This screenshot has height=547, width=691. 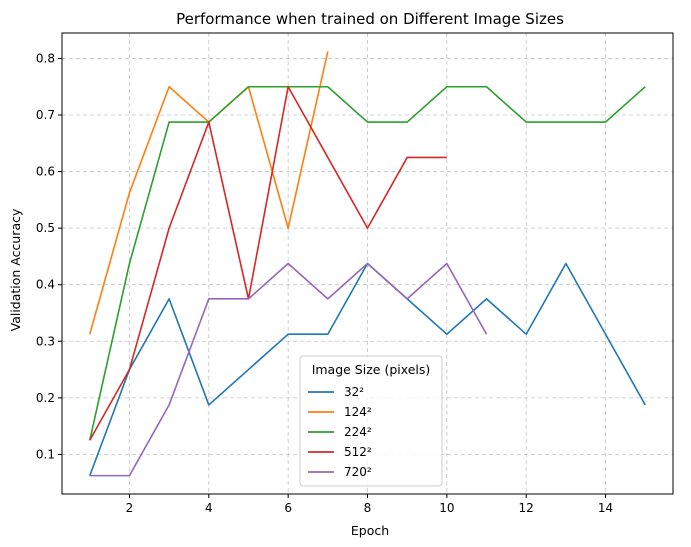 What do you see at coordinates (358, 412) in the screenshot?
I see `legend-entry-label: 124²` at bounding box center [358, 412].